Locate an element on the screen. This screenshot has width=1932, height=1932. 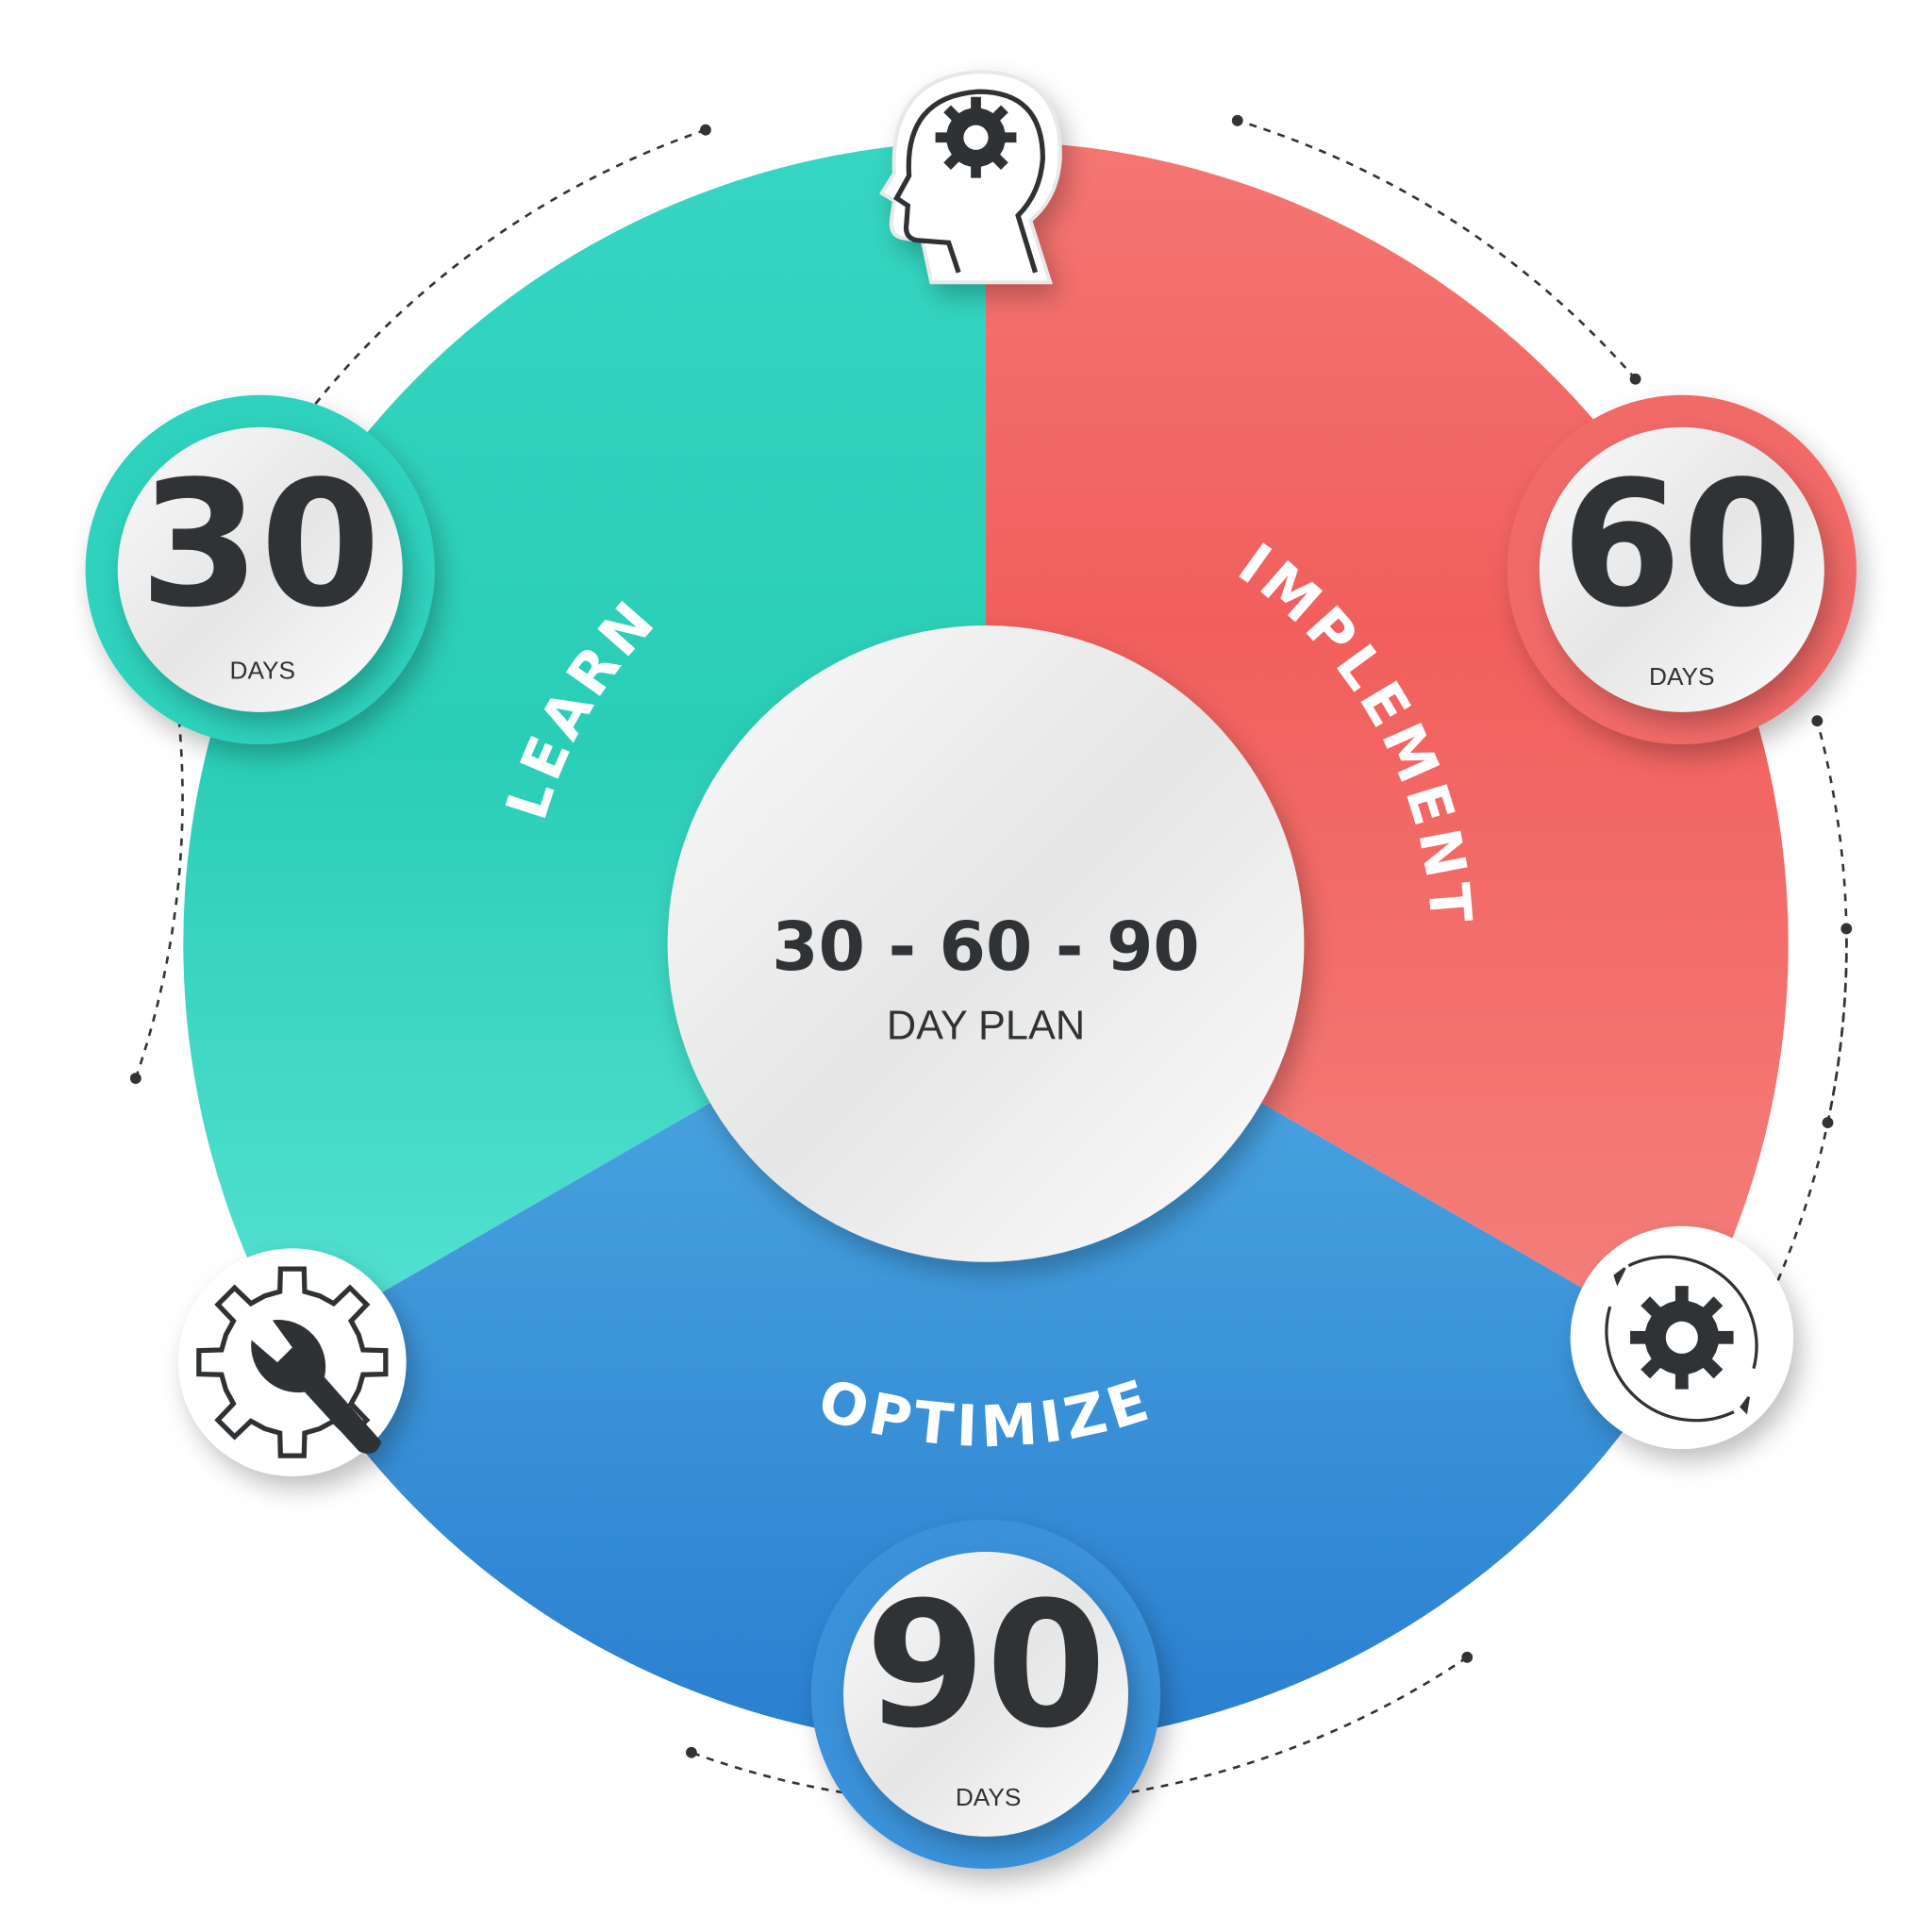
cycle-gear-icon is located at coordinates (1682, 1337).